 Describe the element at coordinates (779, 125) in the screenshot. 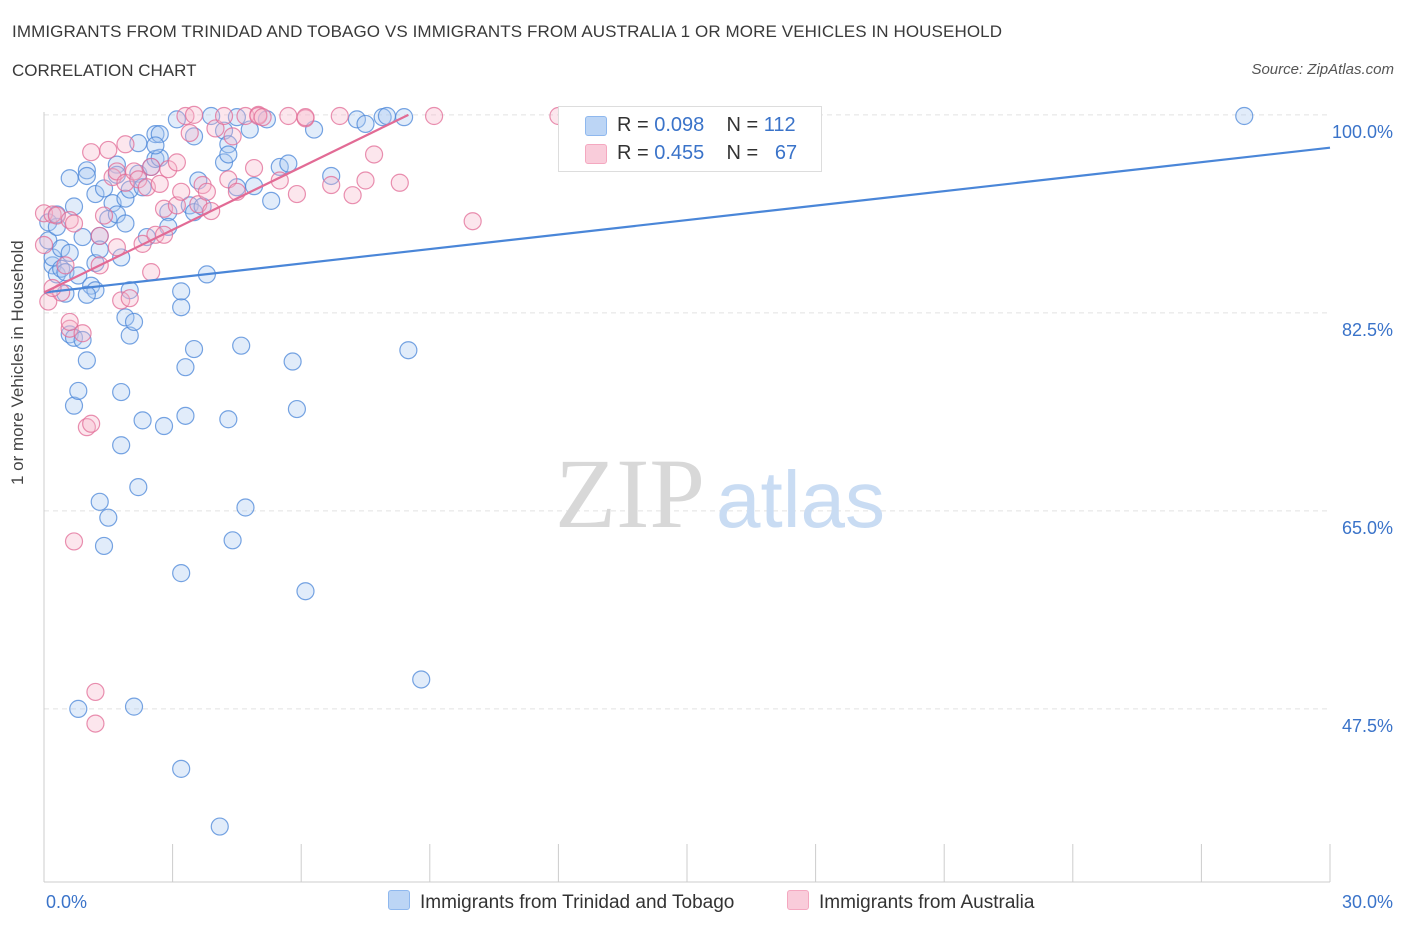

I see `legend-n-value: 112` at that location.